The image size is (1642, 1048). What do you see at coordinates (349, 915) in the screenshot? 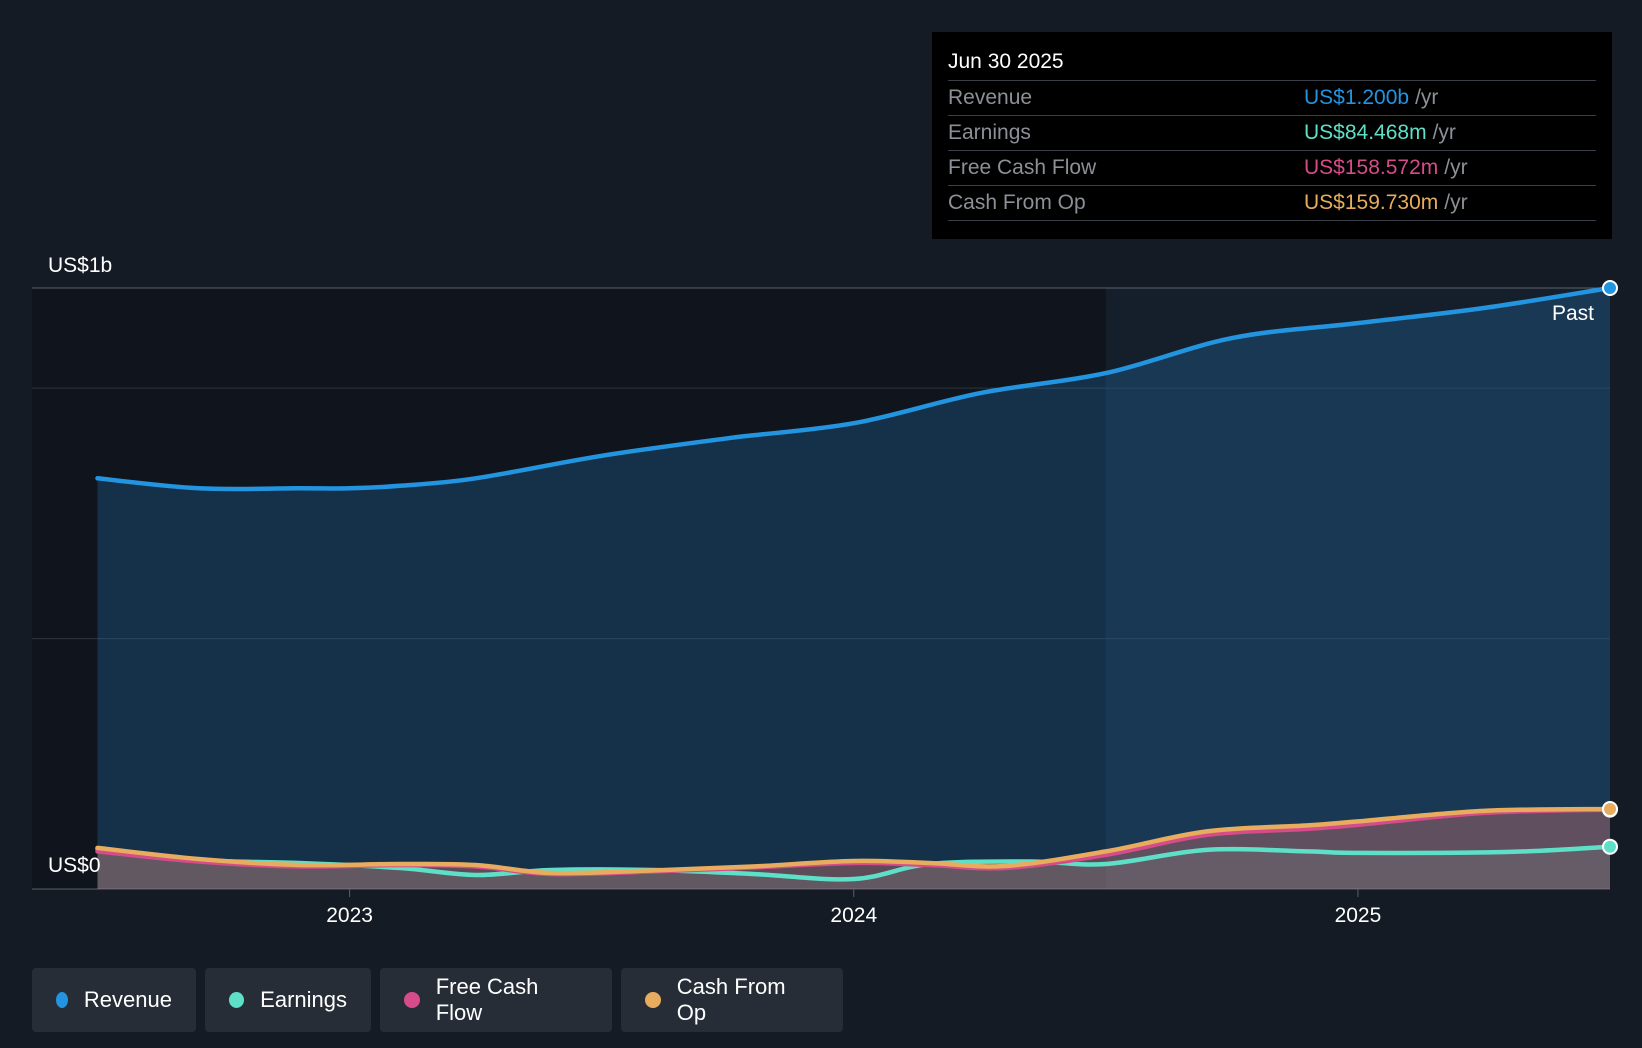
I see `x-tick-label: 2023` at bounding box center [349, 915].